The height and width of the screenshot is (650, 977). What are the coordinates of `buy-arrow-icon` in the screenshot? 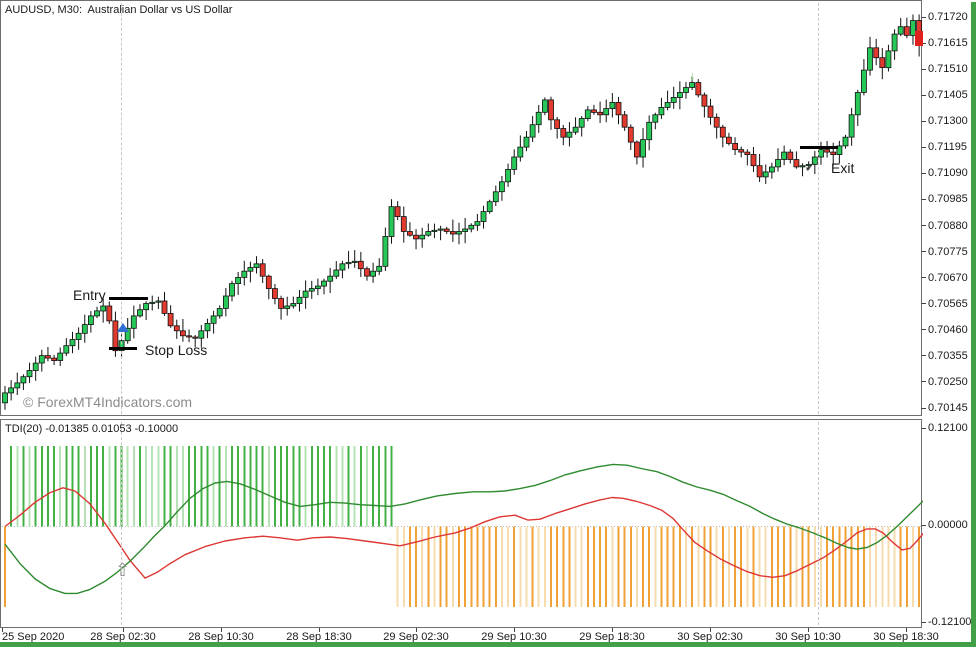 It's located at (123, 327).